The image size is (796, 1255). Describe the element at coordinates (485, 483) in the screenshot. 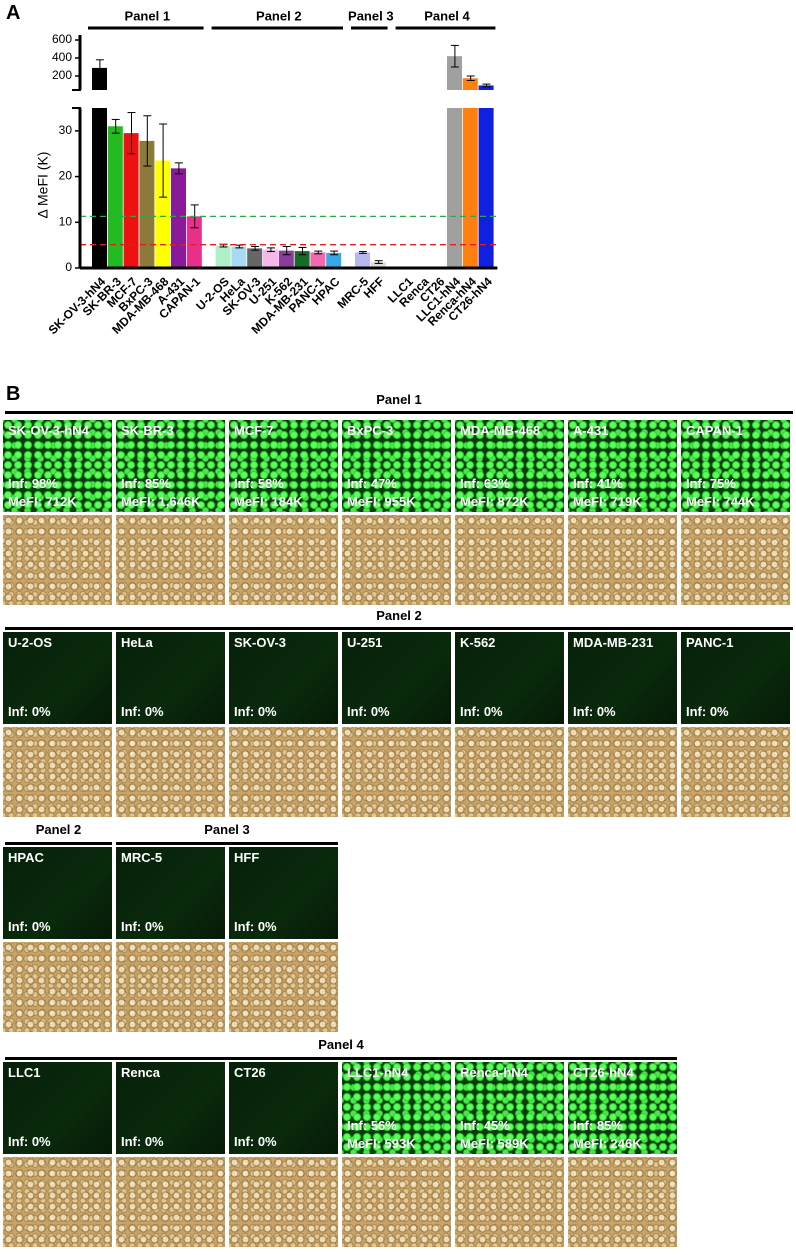

I see `infection-rate: Inf: 63%` at that location.